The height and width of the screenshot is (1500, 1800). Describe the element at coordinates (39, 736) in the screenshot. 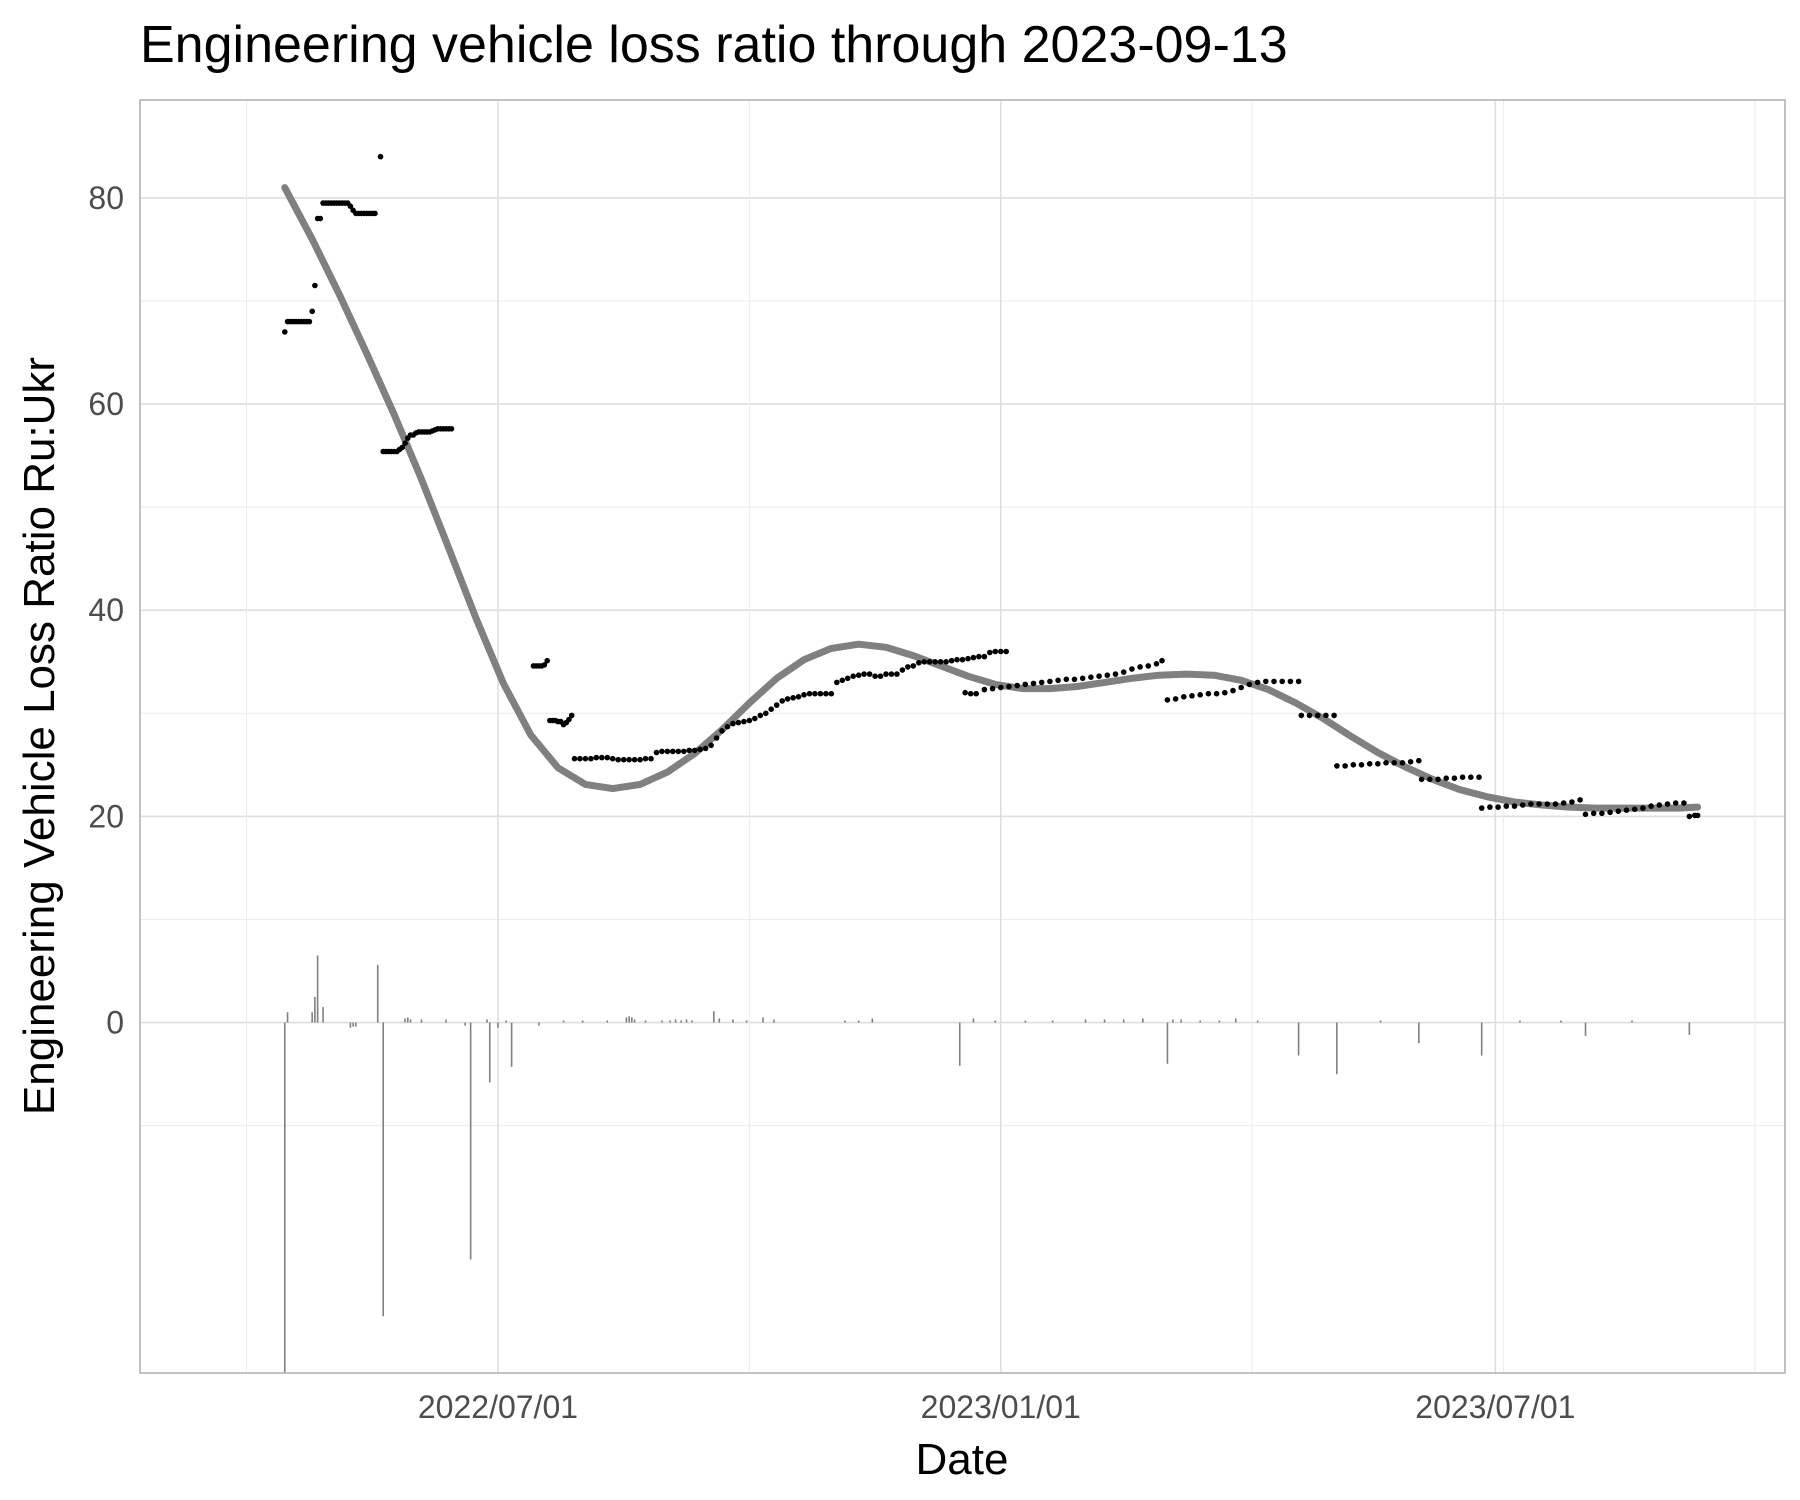

I see `y-axis-label: Engineering Vehicle Loss Ratio Ru:Ukr` at that location.